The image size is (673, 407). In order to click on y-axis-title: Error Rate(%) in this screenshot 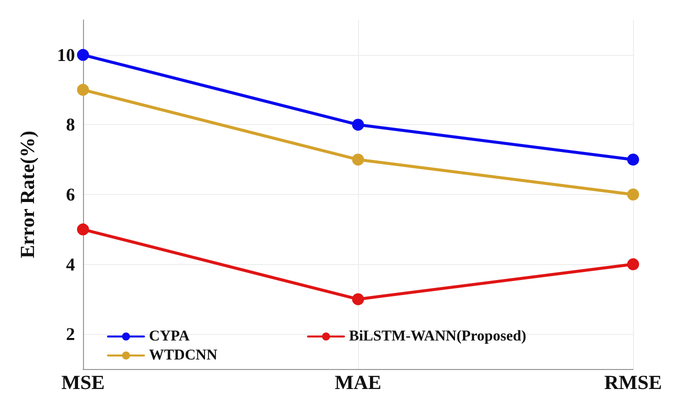, I will do `click(28, 194)`.